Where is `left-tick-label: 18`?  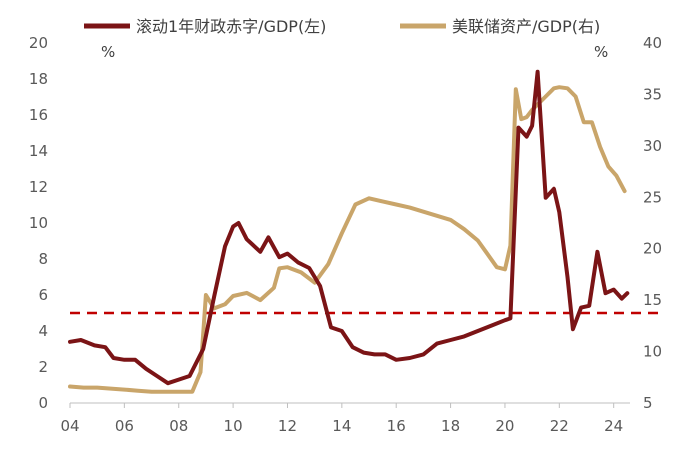
left-tick-label: 18 is located at coordinates (38, 79).